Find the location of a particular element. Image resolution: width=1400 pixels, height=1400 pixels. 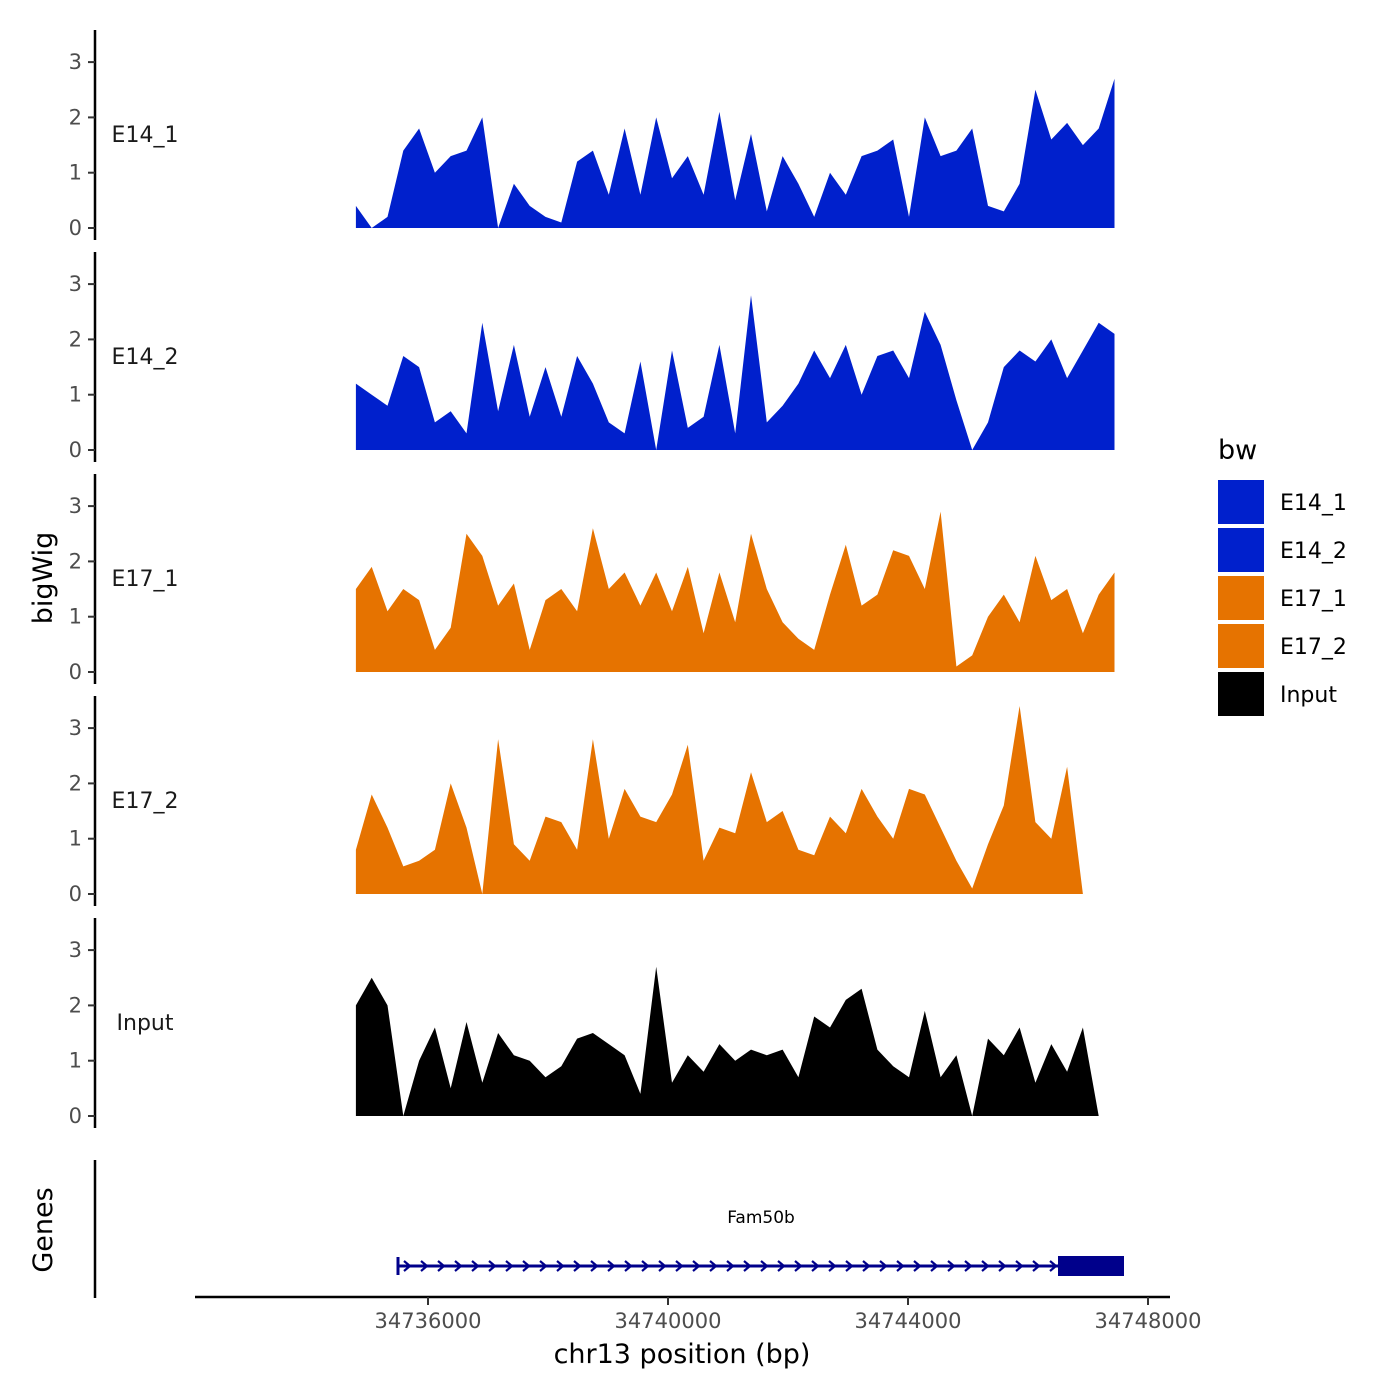

gene-exon is located at coordinates (1091, 1266).